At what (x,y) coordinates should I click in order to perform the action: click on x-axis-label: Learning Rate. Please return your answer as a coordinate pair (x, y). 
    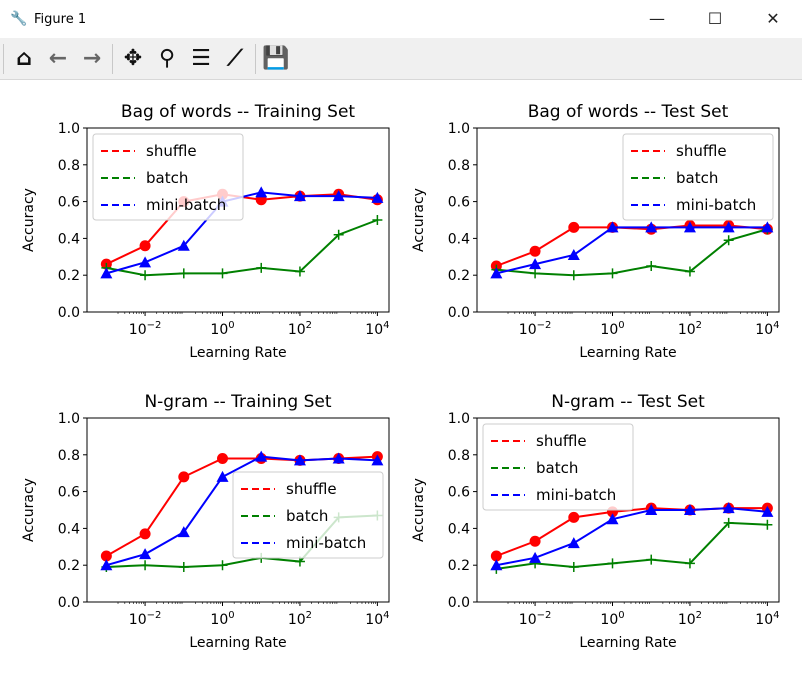
    Looking at the image, I should click on (237, 353).